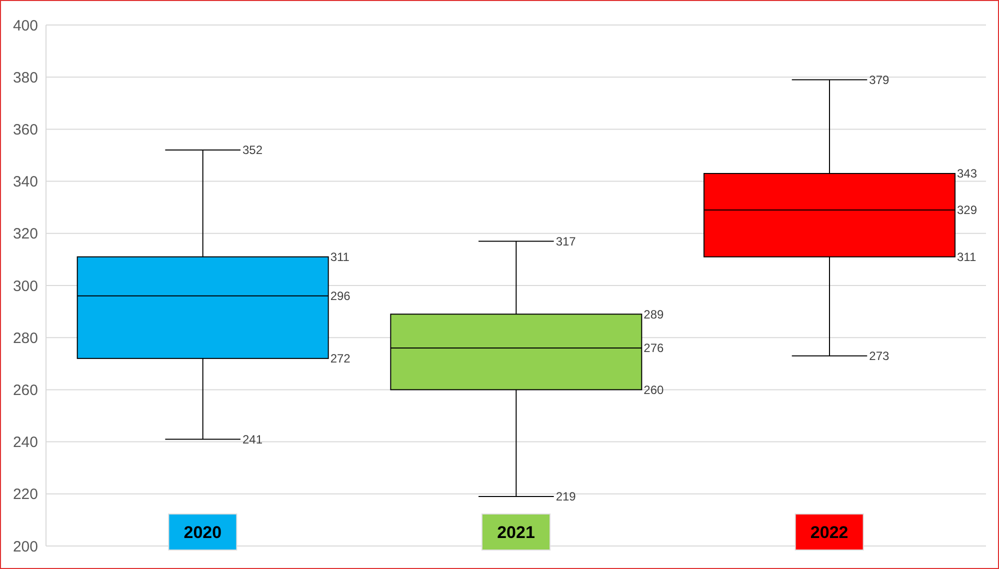 This screenshot has height=569, width=999. Describe the element at coordinates (340, 296) in the screenshot. I see `annotation: 296` at that location.